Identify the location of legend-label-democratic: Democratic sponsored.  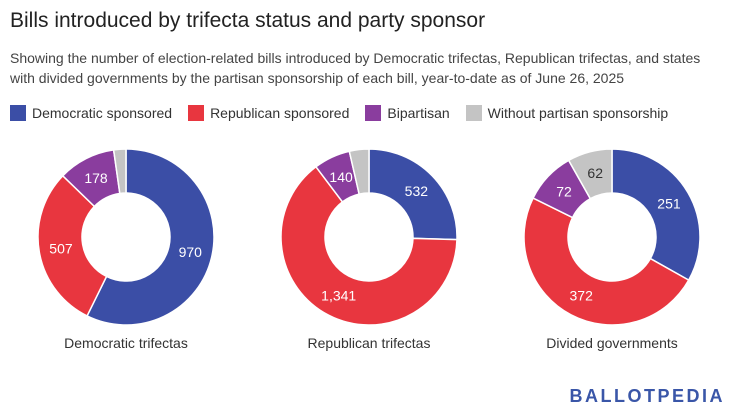
(102, 113).